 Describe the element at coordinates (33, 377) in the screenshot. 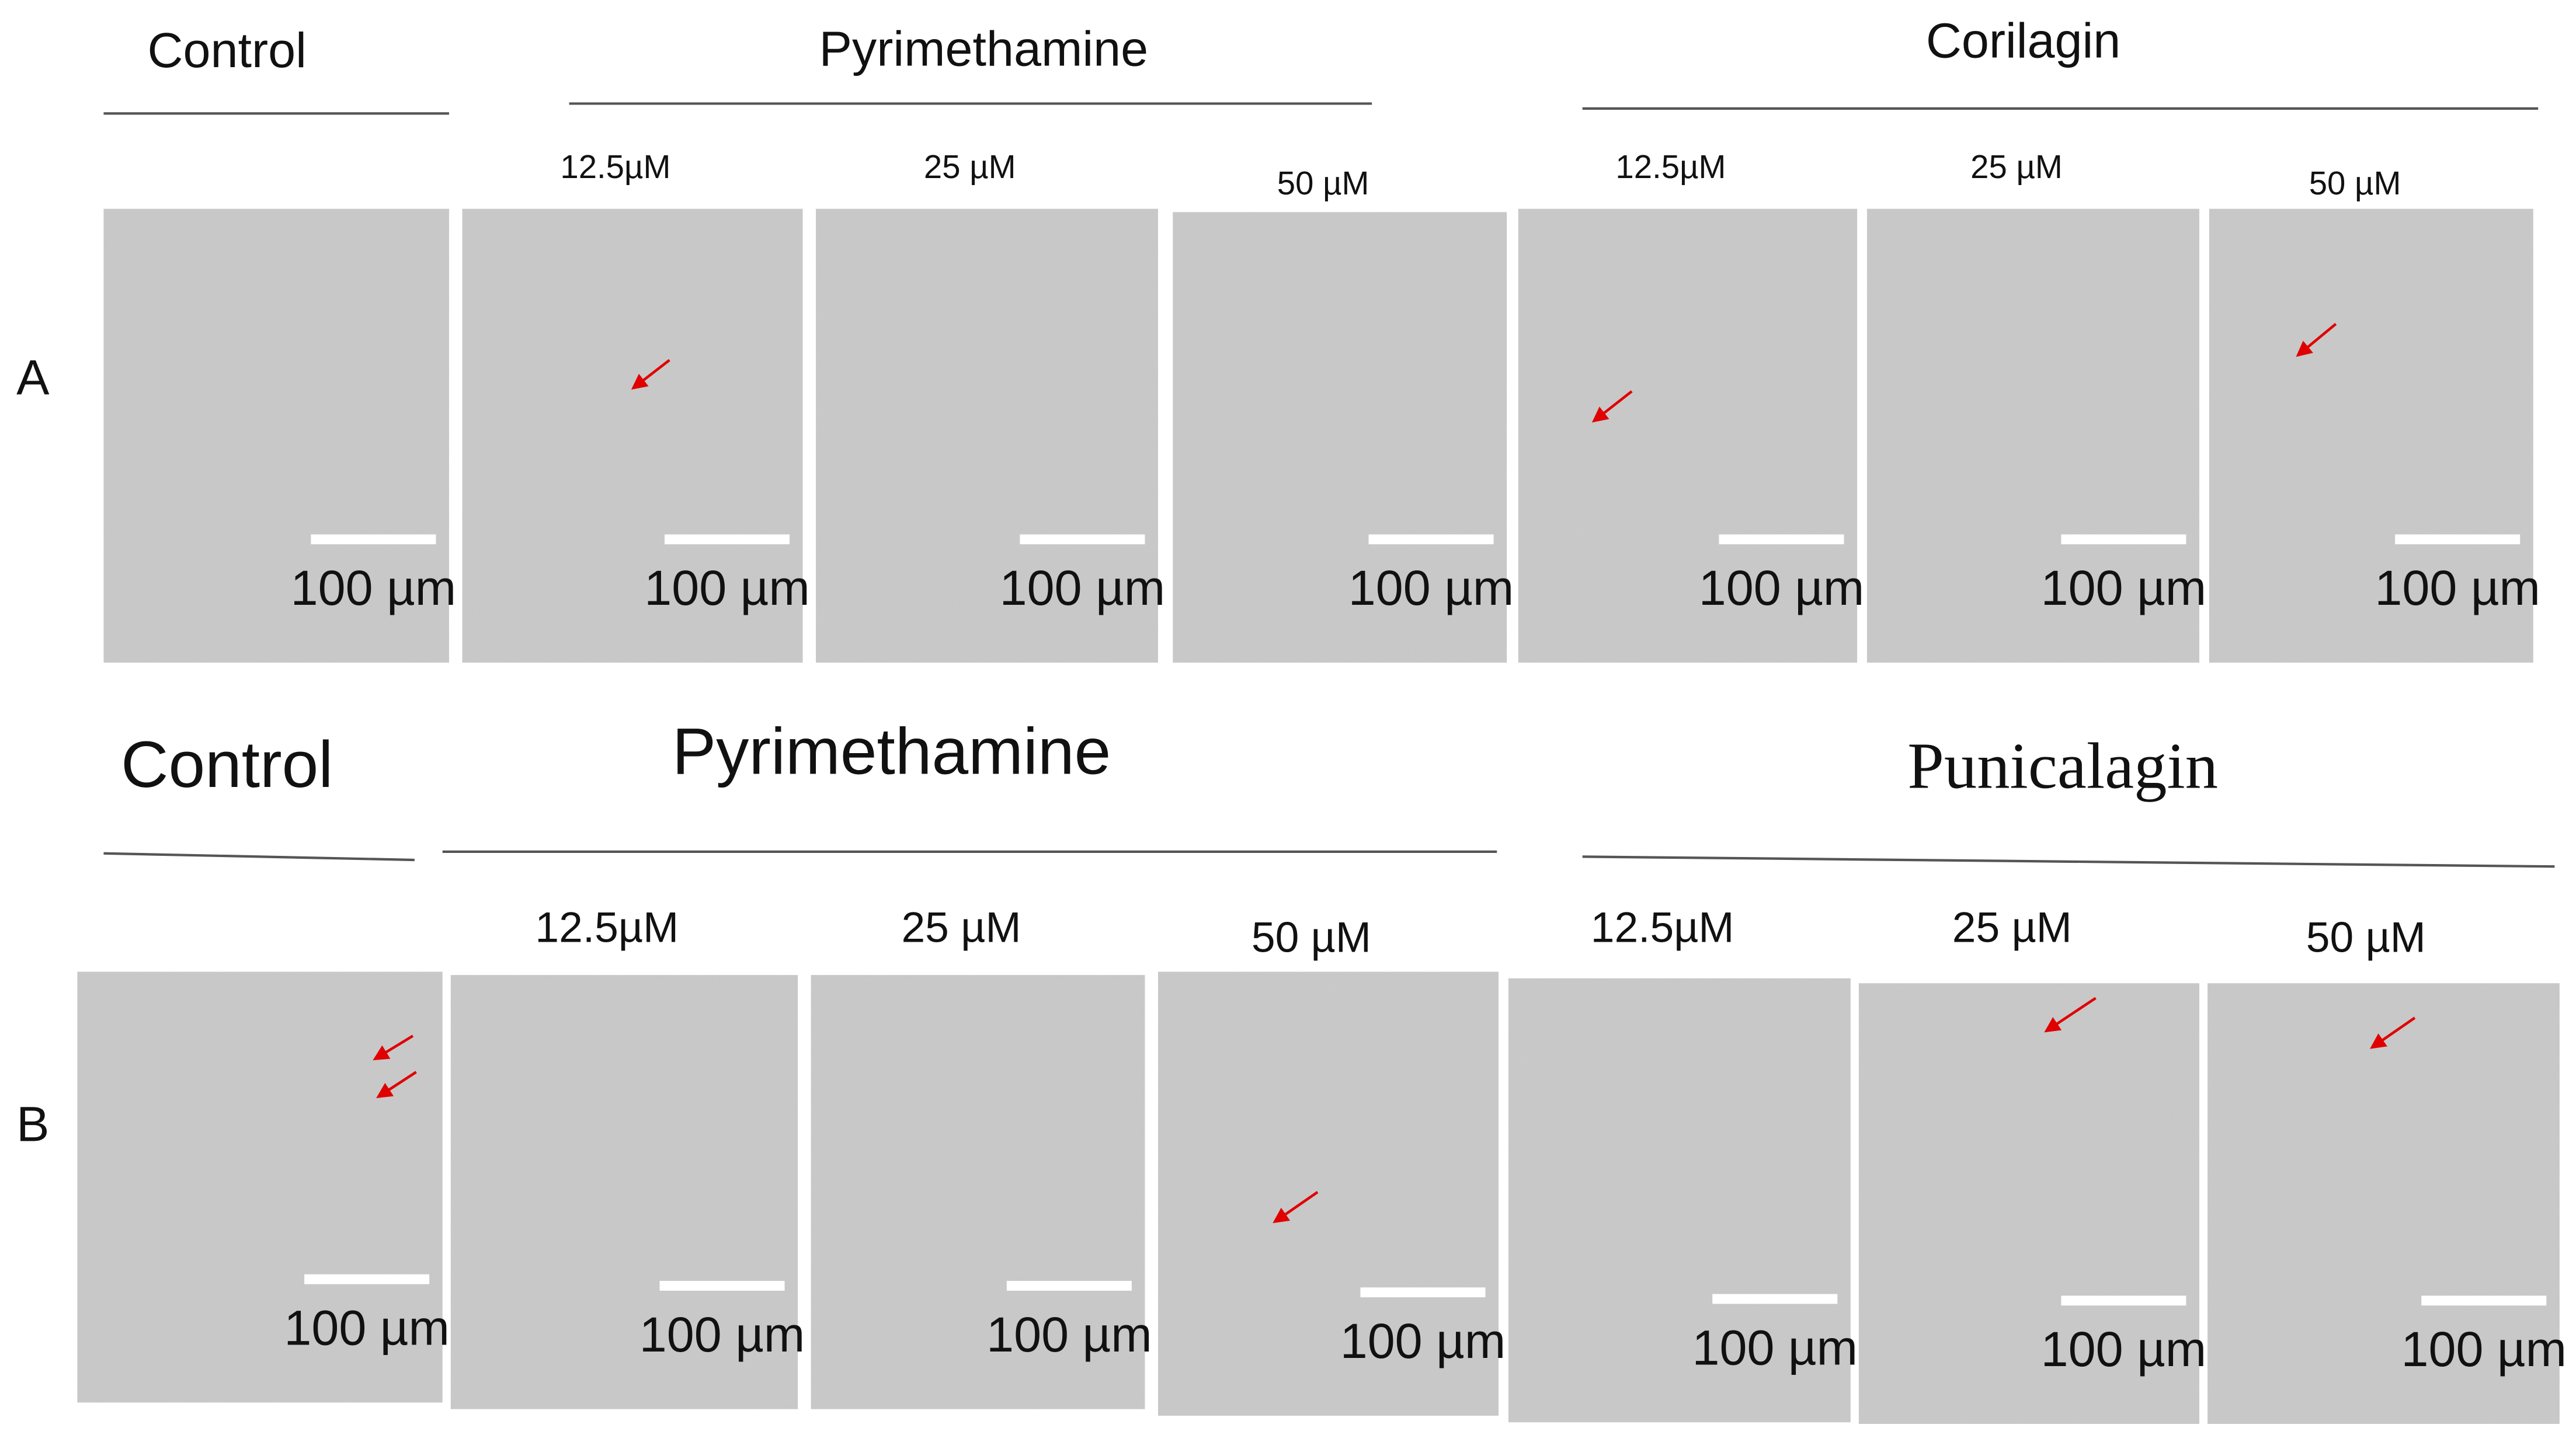

I see `row-label: A` at that location.